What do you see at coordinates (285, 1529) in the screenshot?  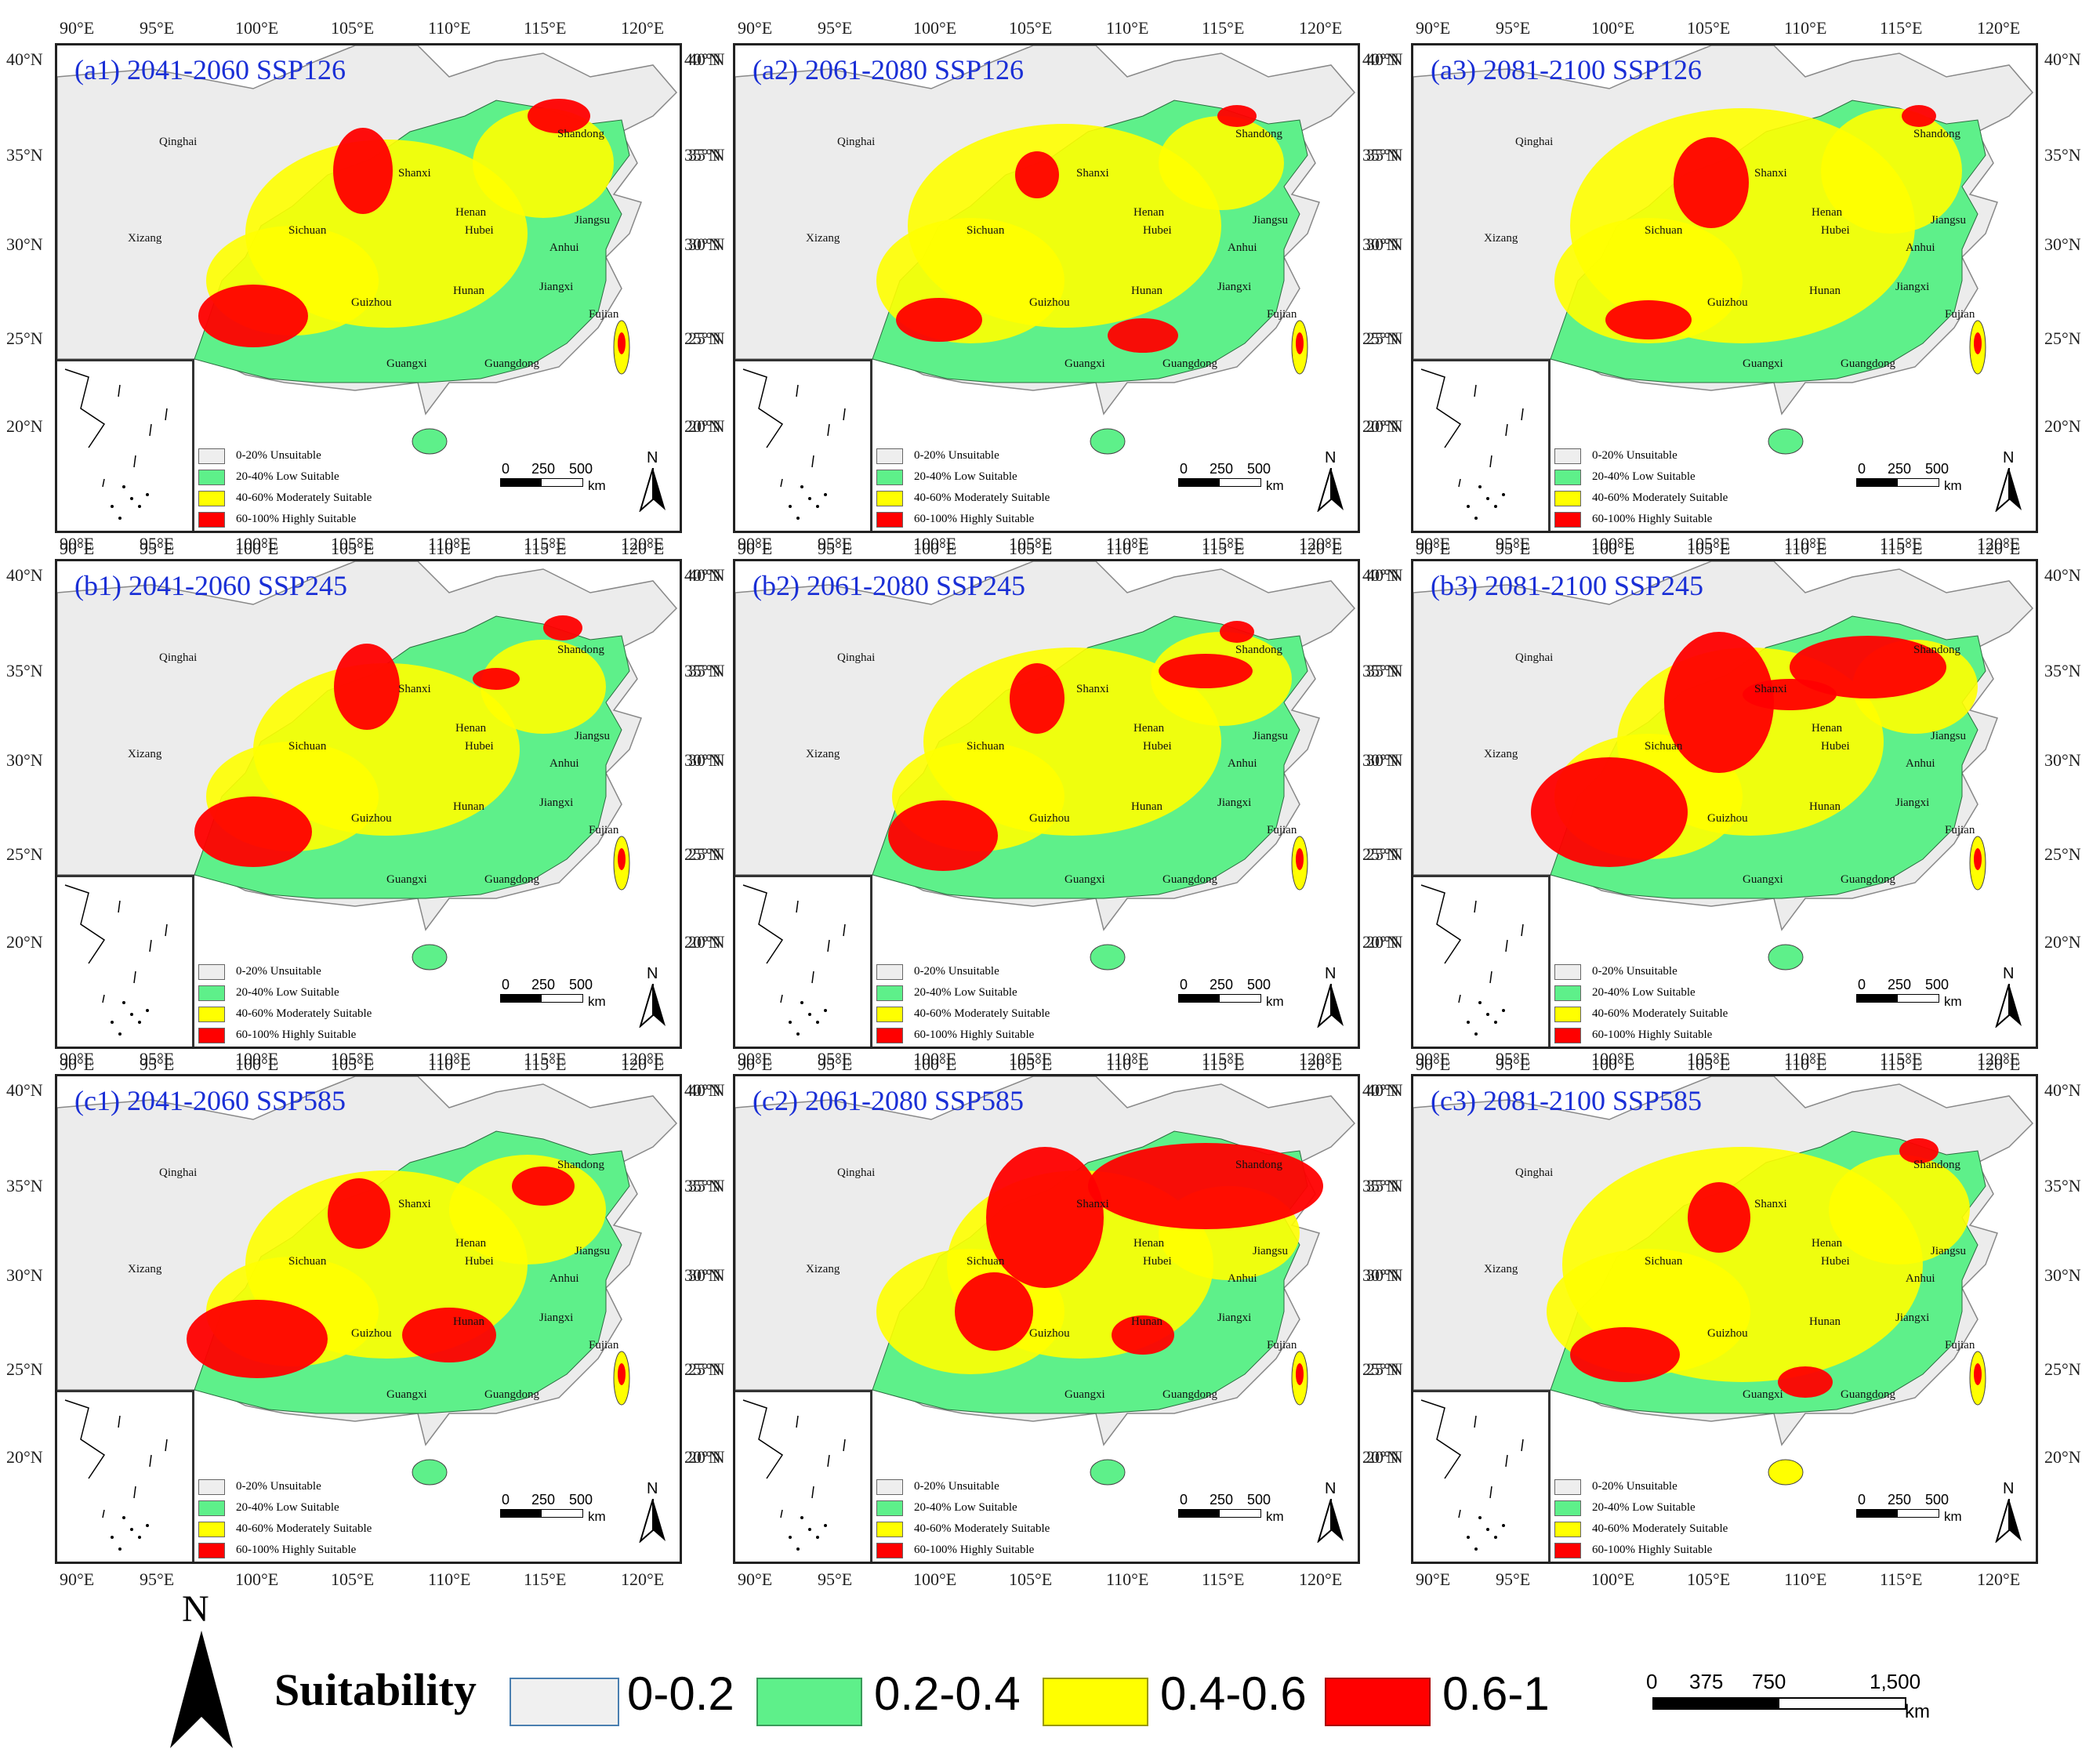 I see `panel-legend-row: 40-60% Moderately Suitable` at bounding box center [285, 1529].